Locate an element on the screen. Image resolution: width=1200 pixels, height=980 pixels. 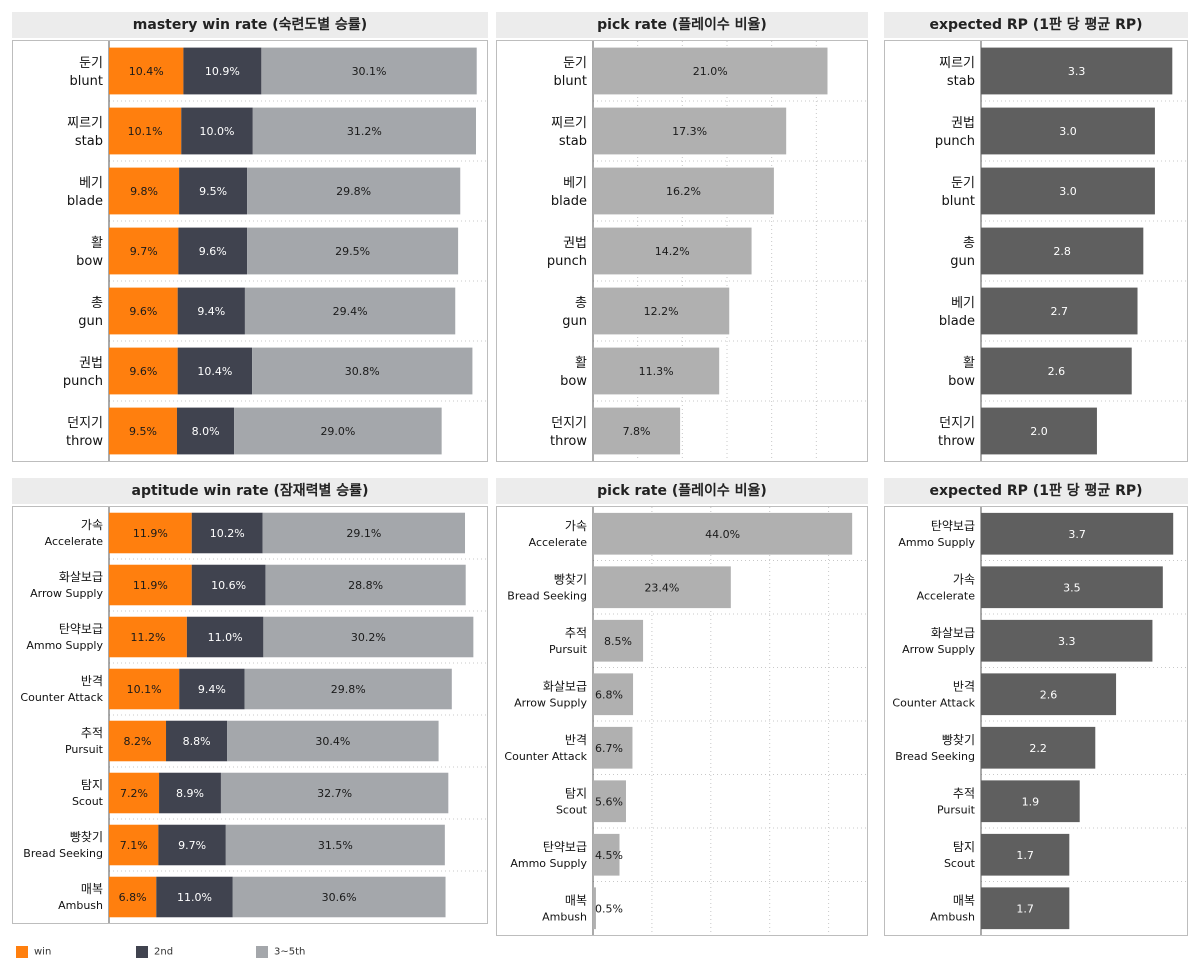
category-label-english: gun is located at coordinates (90, 321).